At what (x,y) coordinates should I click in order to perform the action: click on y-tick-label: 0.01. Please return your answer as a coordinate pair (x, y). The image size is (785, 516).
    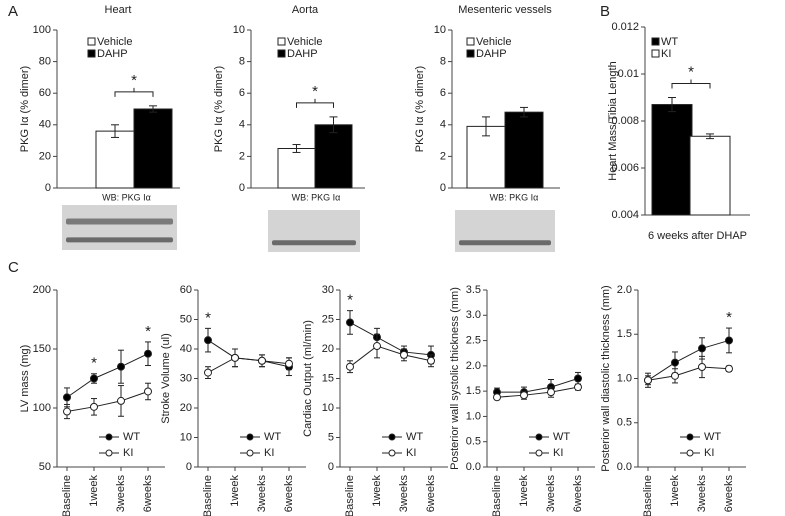
    Looking at the image, I should click on (628, 74).